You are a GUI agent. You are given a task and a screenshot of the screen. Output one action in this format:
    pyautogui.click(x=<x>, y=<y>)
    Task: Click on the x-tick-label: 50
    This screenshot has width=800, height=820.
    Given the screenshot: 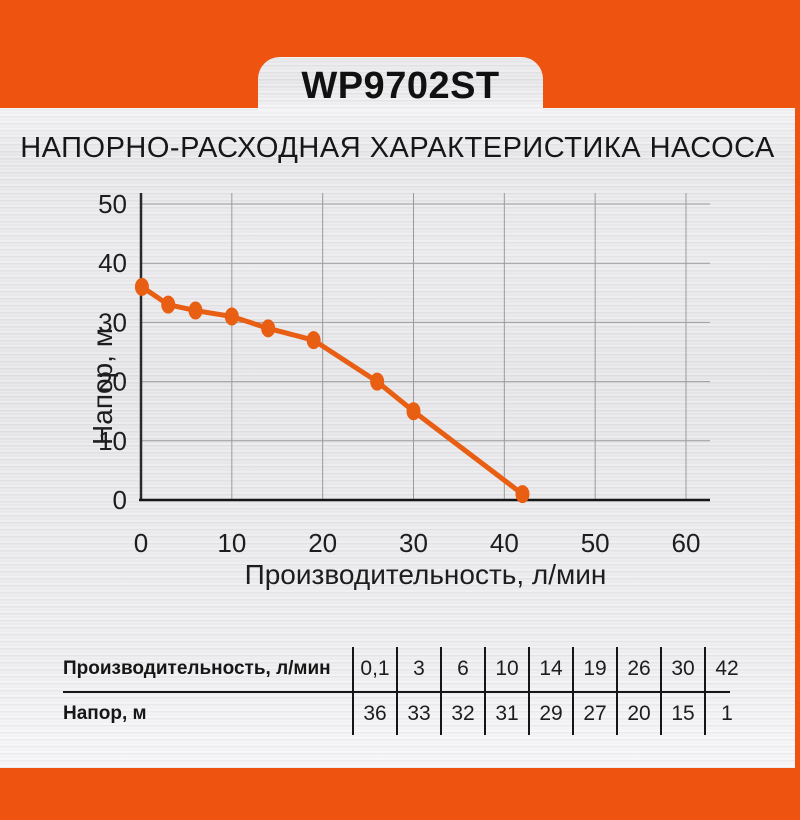 What is the action you would take?
    pyautogui.click(x=595, y=543)
    